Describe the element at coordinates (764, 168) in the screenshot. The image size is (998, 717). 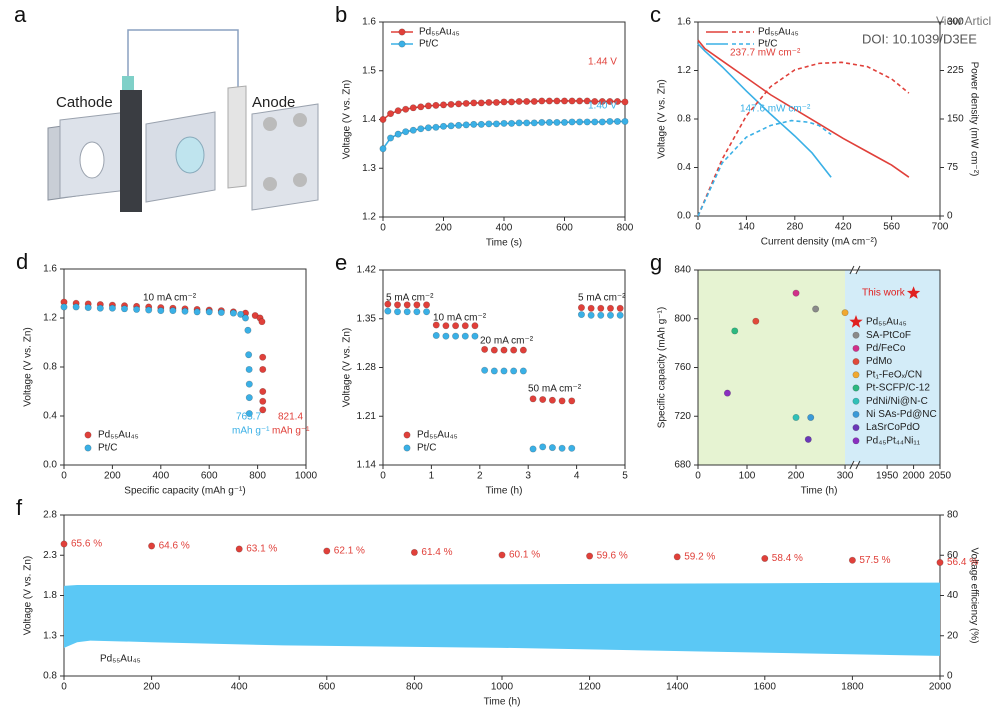
I see `dashed-line` at that location.